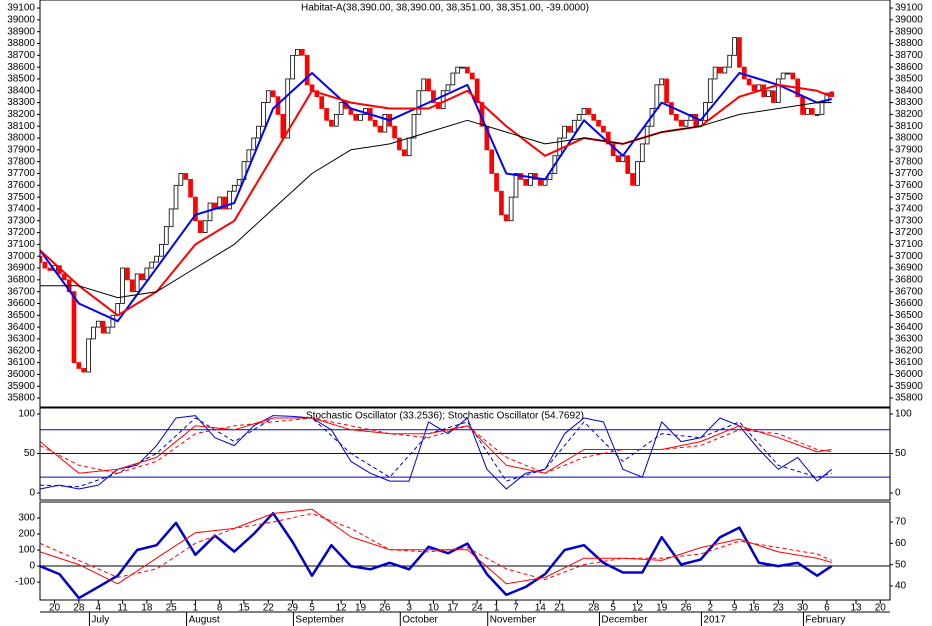 This screenshot has width=932, height=626. What do you see at coordinates (560, 608) in the screenshot?
I see `x-tick-label: 21` at bounding box center [560, 608].